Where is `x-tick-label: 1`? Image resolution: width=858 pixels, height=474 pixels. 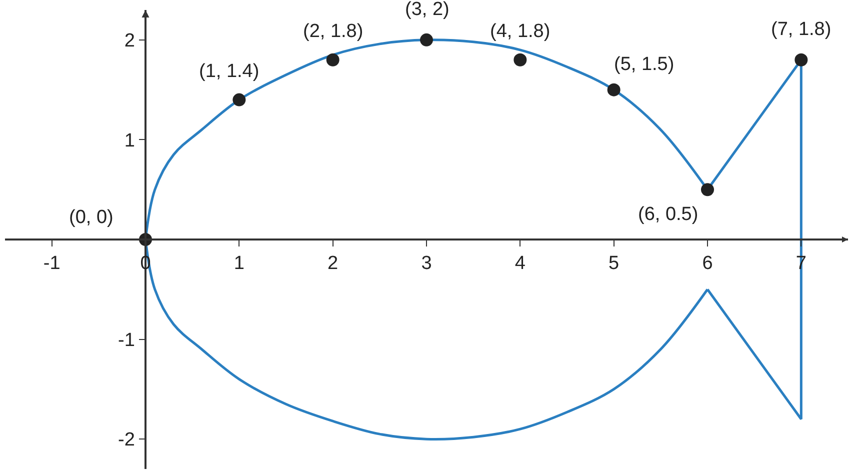 x-tick-label: 1 is located at coordinates (239, 263).